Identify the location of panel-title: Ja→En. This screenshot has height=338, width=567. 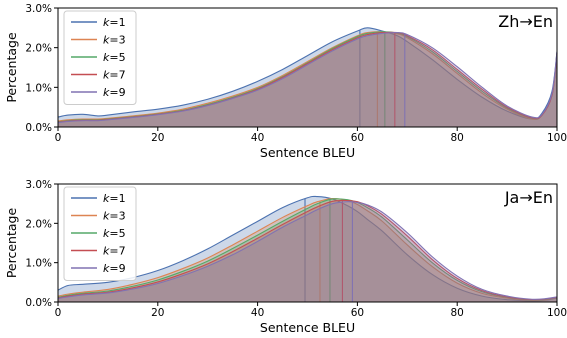
(528, 197).